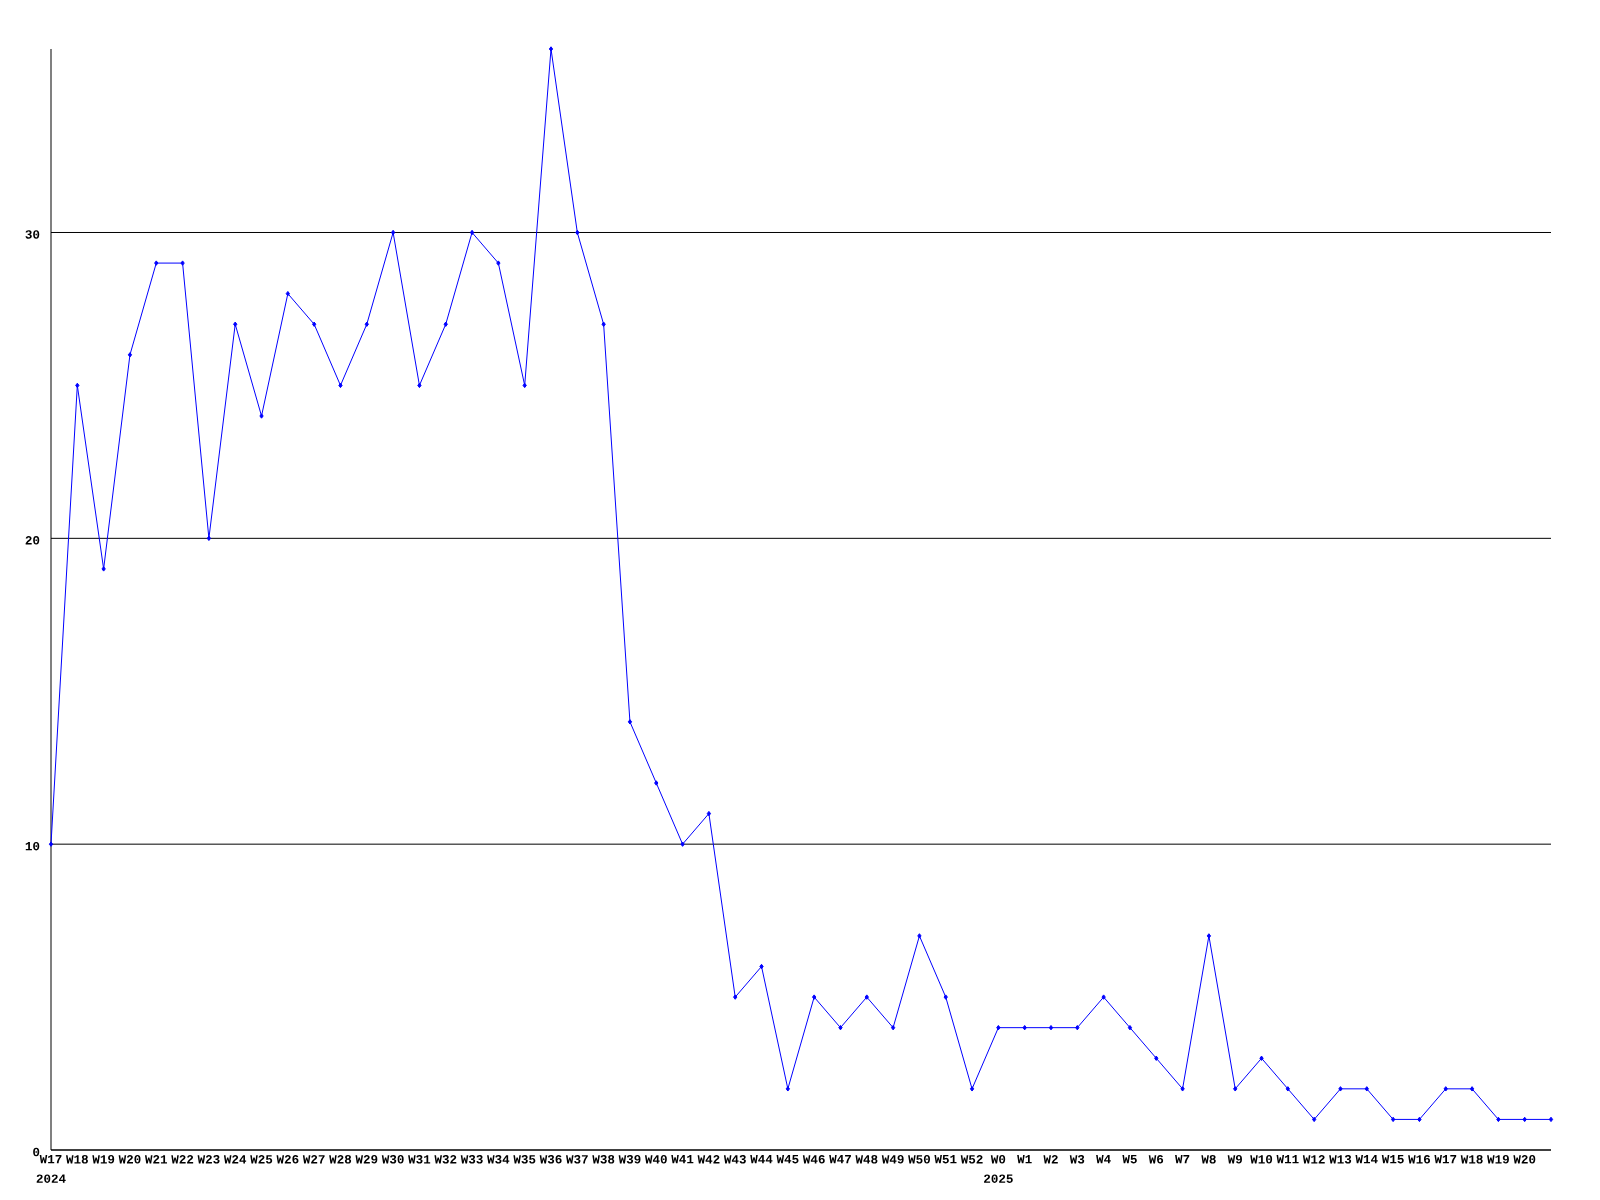  I want to click on x-tick-label: W4, so click(1103, 1159).